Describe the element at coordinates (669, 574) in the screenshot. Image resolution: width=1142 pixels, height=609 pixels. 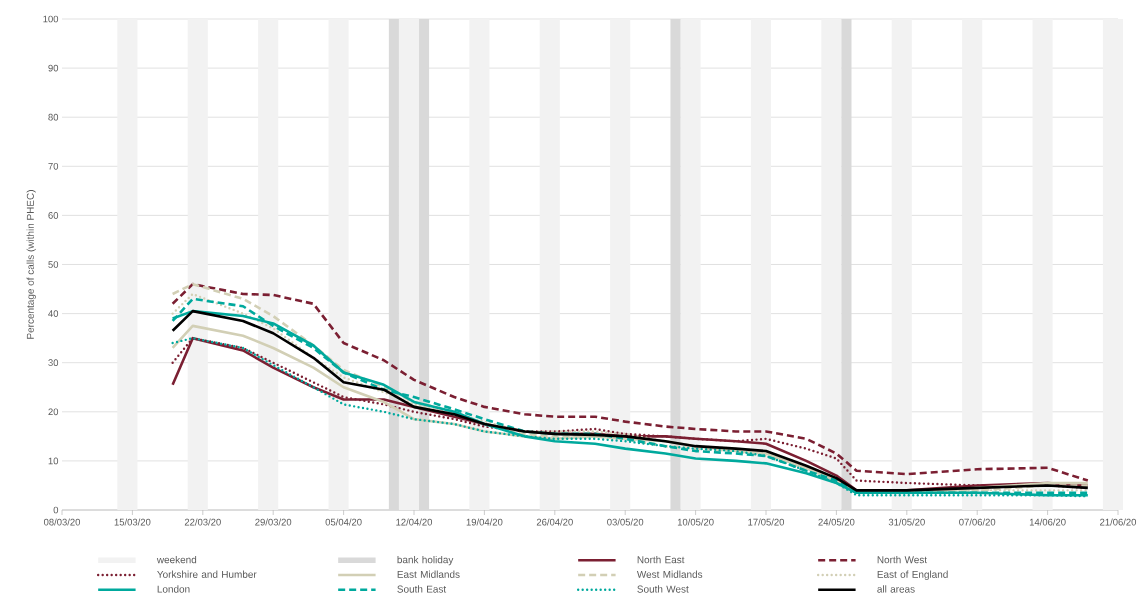
I see `legend-label: West Midlands` at that location.